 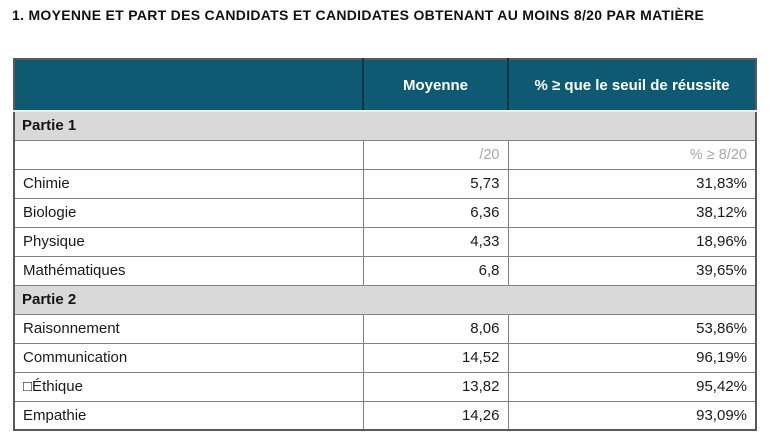 I want to click on section-label: Partie 1, so click(x=385, y=125).